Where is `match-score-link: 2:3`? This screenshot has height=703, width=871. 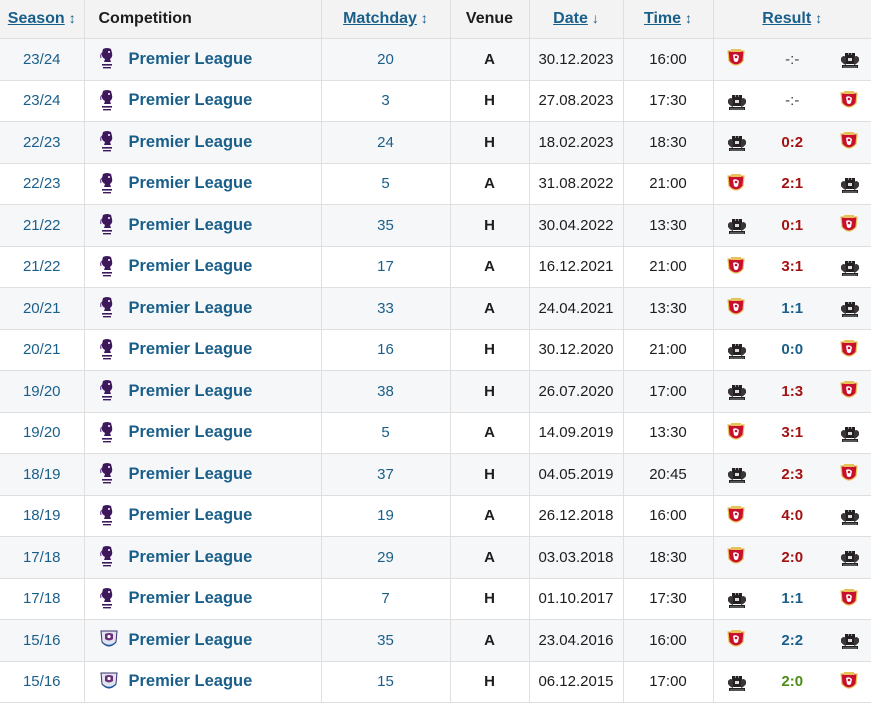 match-score-link: 2:3 is located at coordinates (792, 474).